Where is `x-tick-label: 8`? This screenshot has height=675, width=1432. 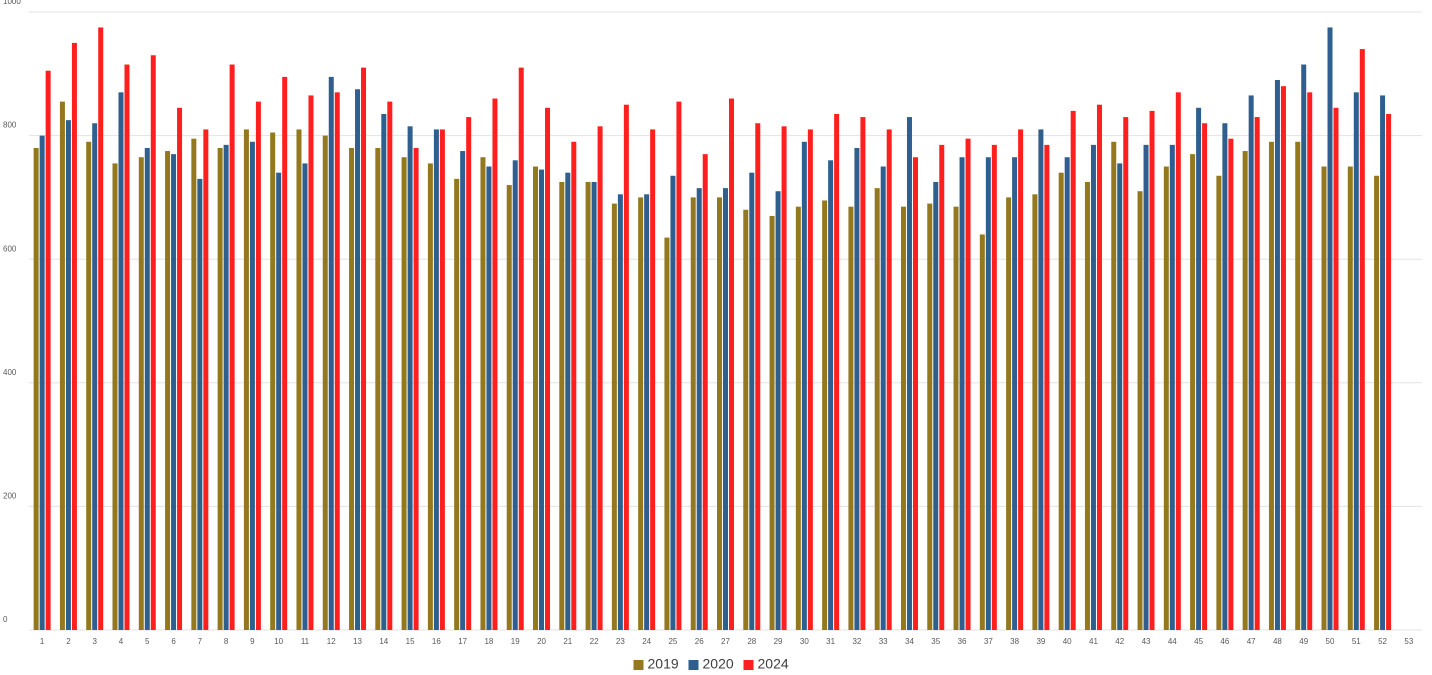
x-tick-label: 8 is located at coordinates (226, 641).